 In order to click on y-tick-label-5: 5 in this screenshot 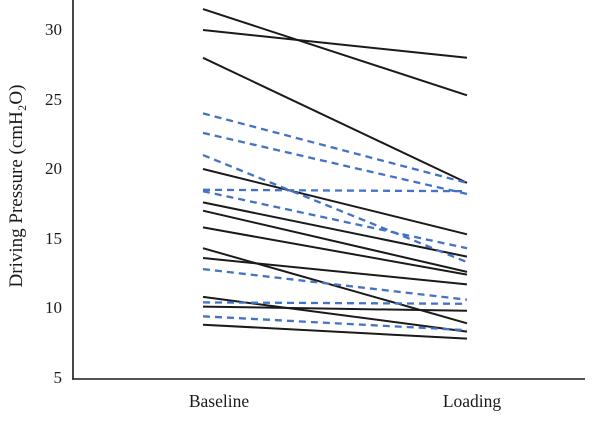, I will do `click(58, 377)`.